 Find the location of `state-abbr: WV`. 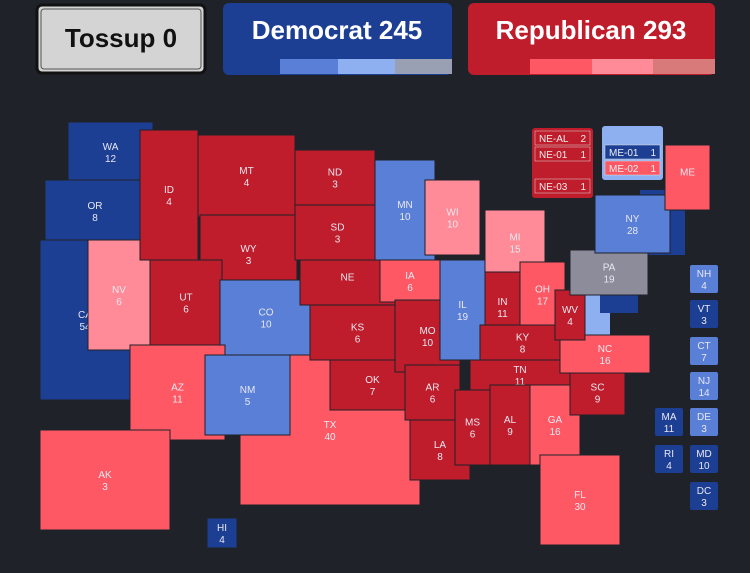

state-abbr: WV is located at coordinates (570, 310).